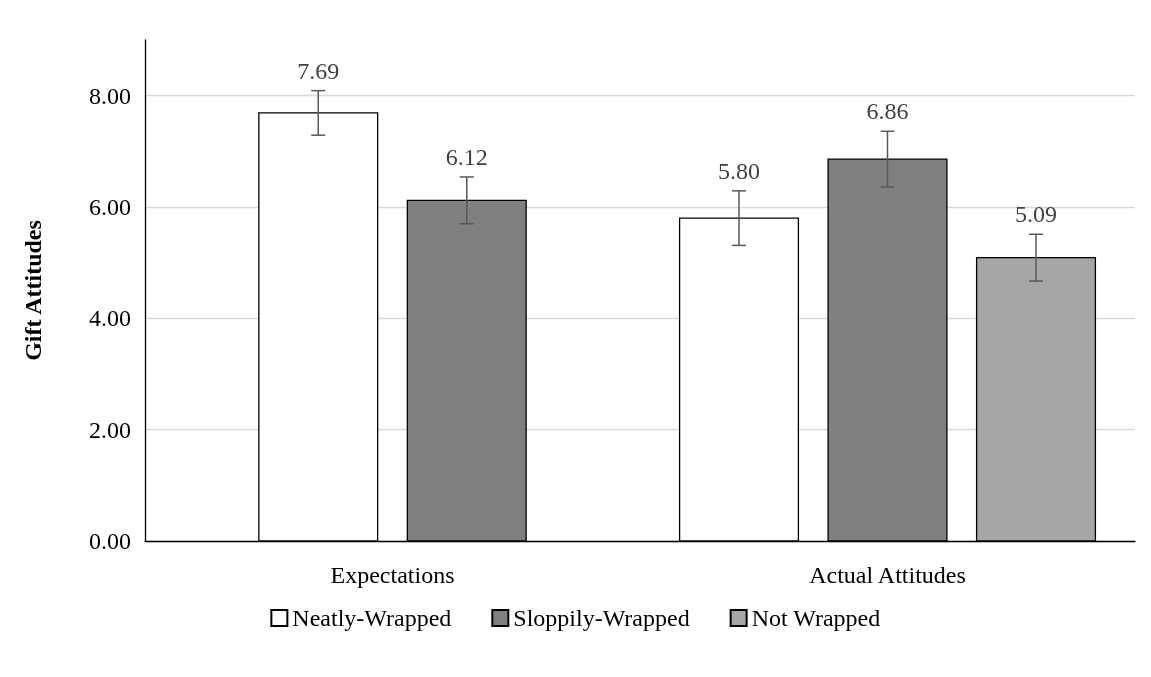 This screenshot has height=677, width=1151. Describe the element at coordinates (110, 541) in the screenshot. I see `y-tick-label: 0.00` at that location.